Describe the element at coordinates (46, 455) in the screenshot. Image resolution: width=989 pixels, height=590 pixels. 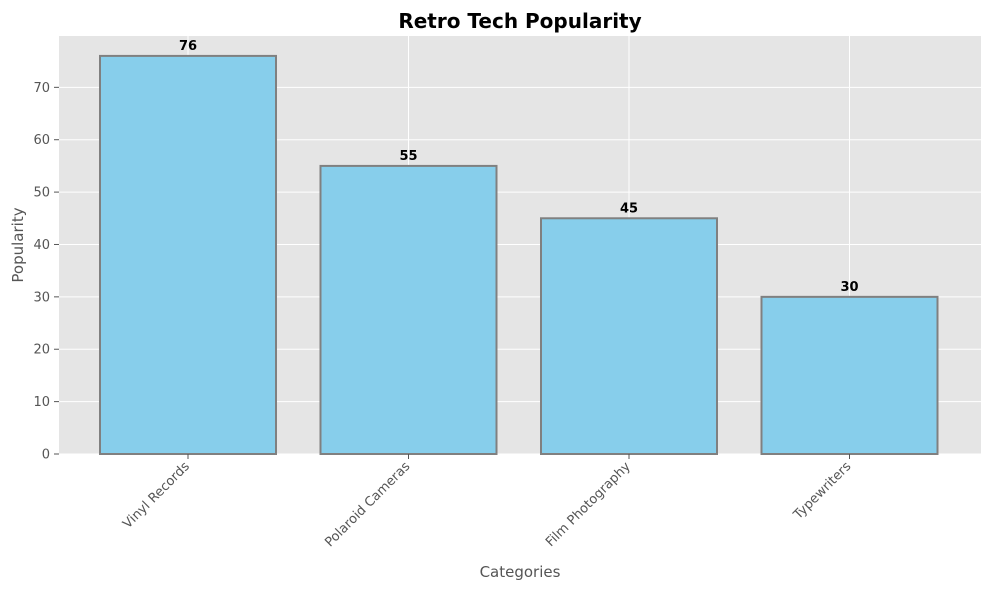
I see `y-tick-label: 0` at that location.